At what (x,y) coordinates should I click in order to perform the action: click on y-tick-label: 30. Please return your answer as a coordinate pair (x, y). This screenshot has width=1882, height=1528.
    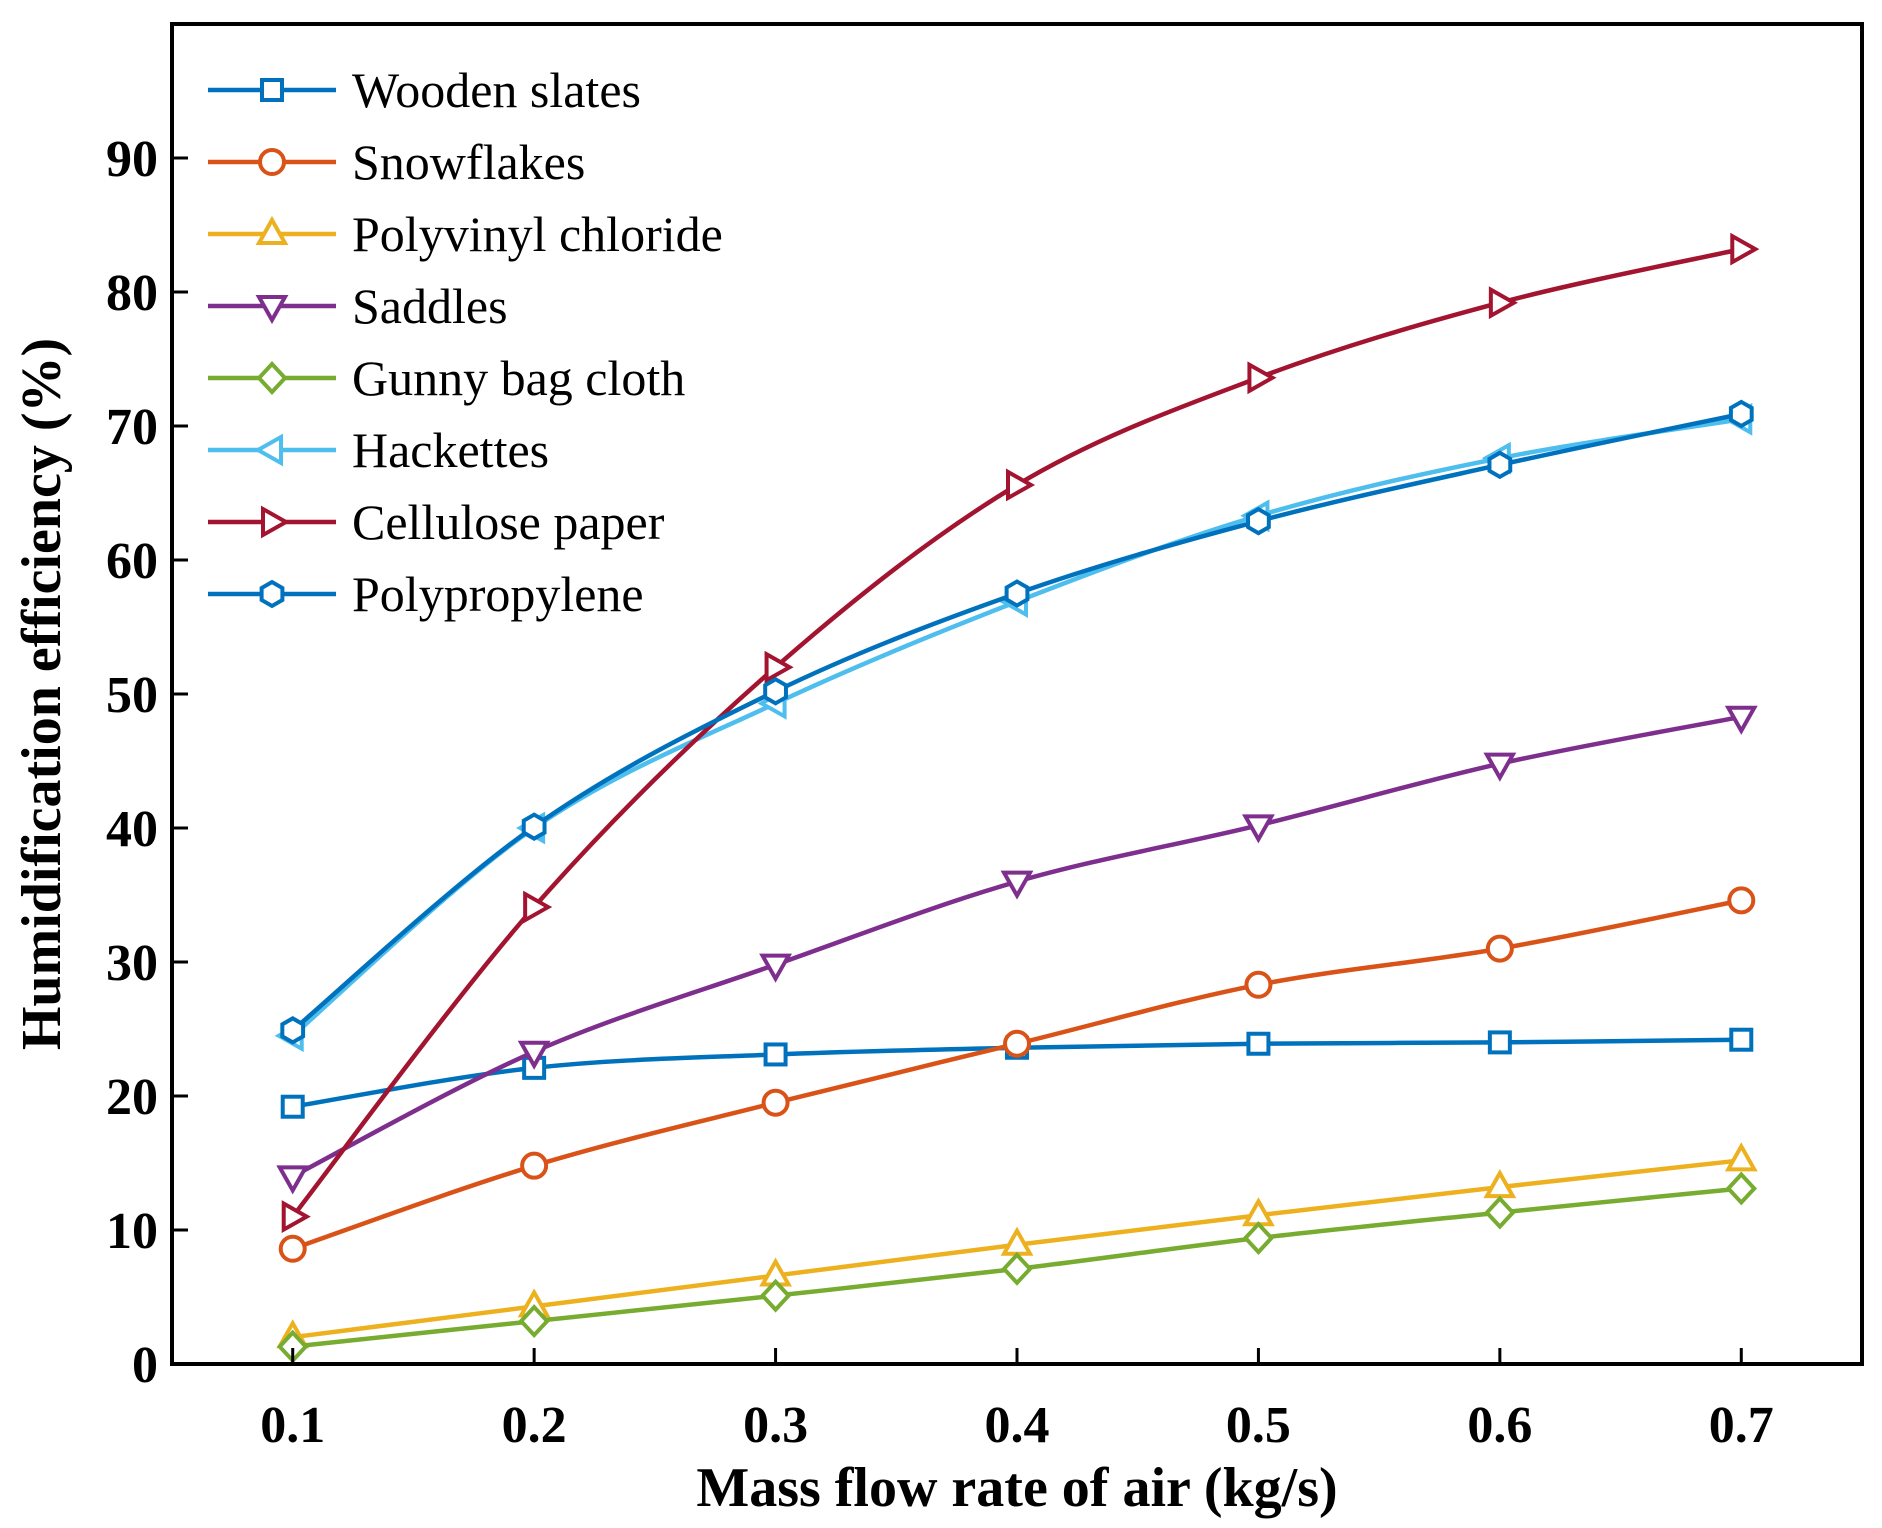
    Looking at the image, I should click on (132, 963).